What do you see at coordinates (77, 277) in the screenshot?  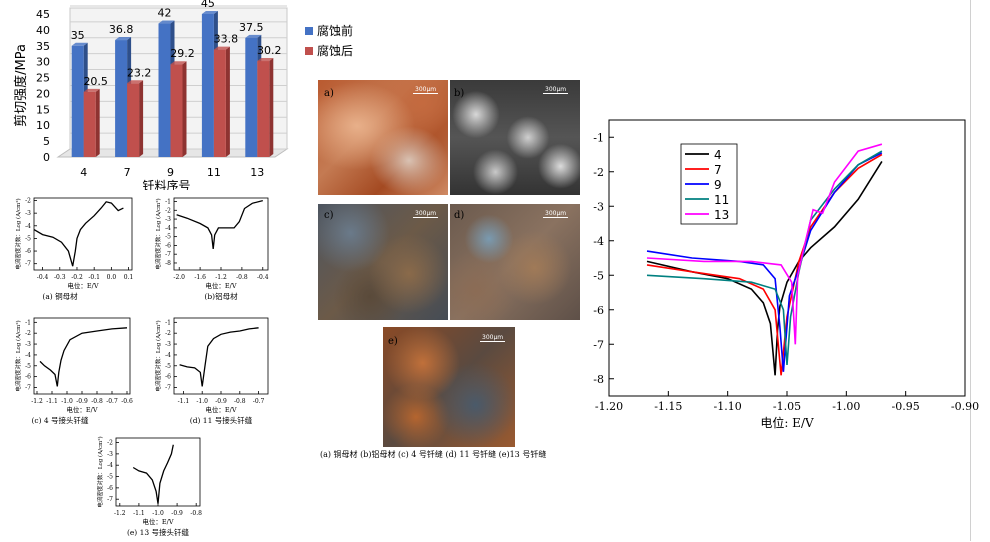 I see `plot-xtick-label: -0.2` at bounding box center [77, 277].